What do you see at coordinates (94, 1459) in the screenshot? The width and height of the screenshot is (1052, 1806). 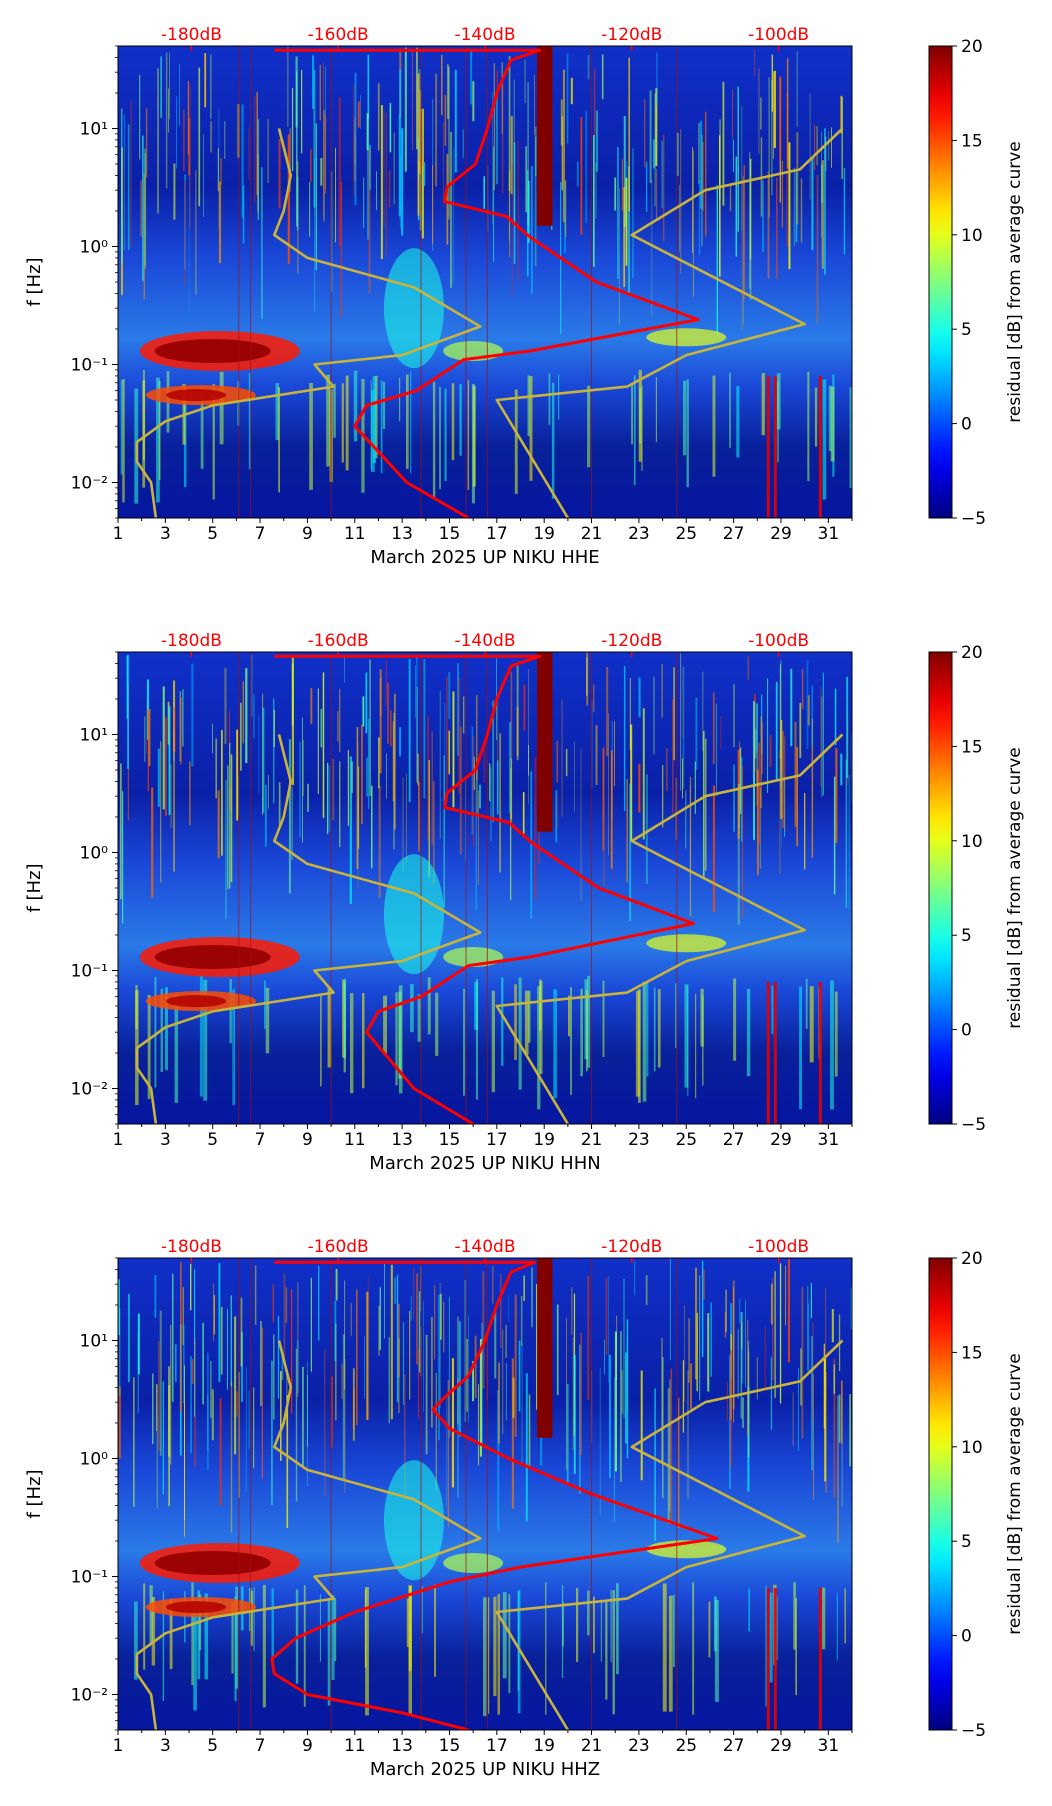 I see `y-tick-label: 10⁰` at bounding box center [94, 1459].